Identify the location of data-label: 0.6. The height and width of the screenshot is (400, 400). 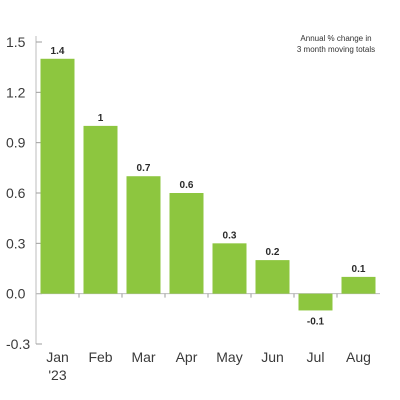
(187, 185).